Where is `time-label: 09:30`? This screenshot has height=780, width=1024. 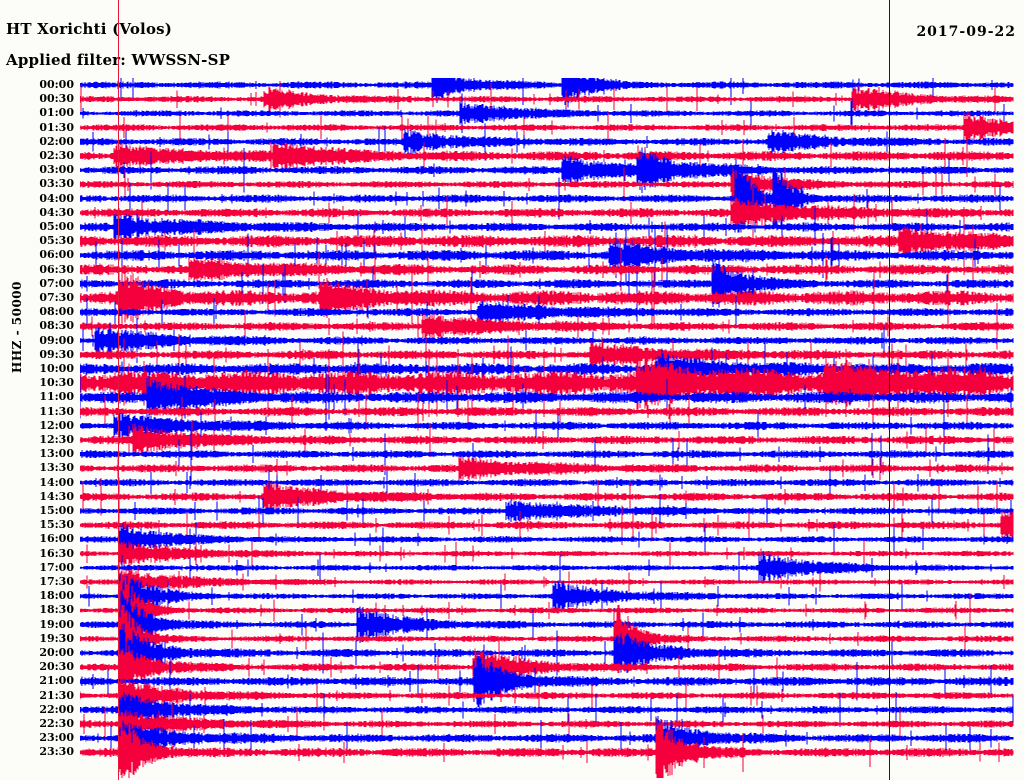 time-label: 09:30 is located at coordinates (56, 354).